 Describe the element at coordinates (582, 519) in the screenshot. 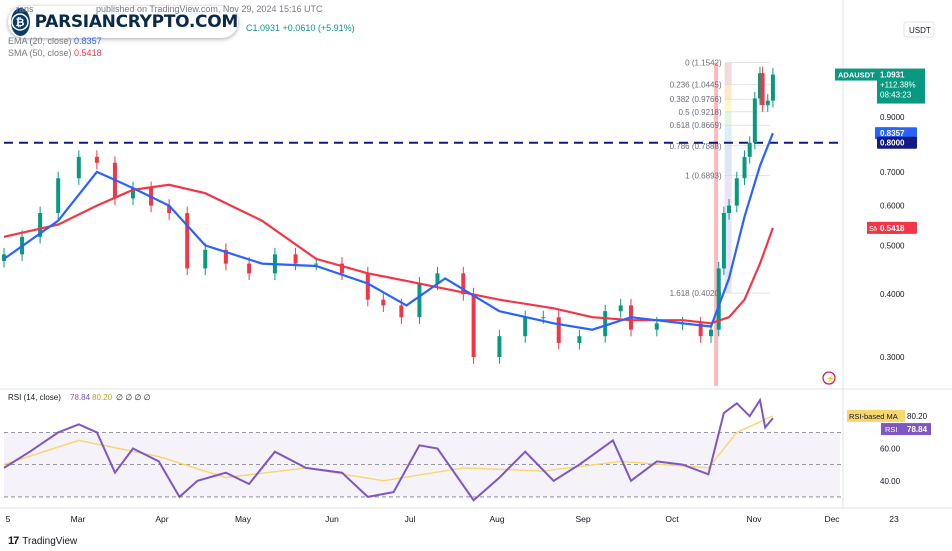

I see `time-axis-label: Sep` at that location.